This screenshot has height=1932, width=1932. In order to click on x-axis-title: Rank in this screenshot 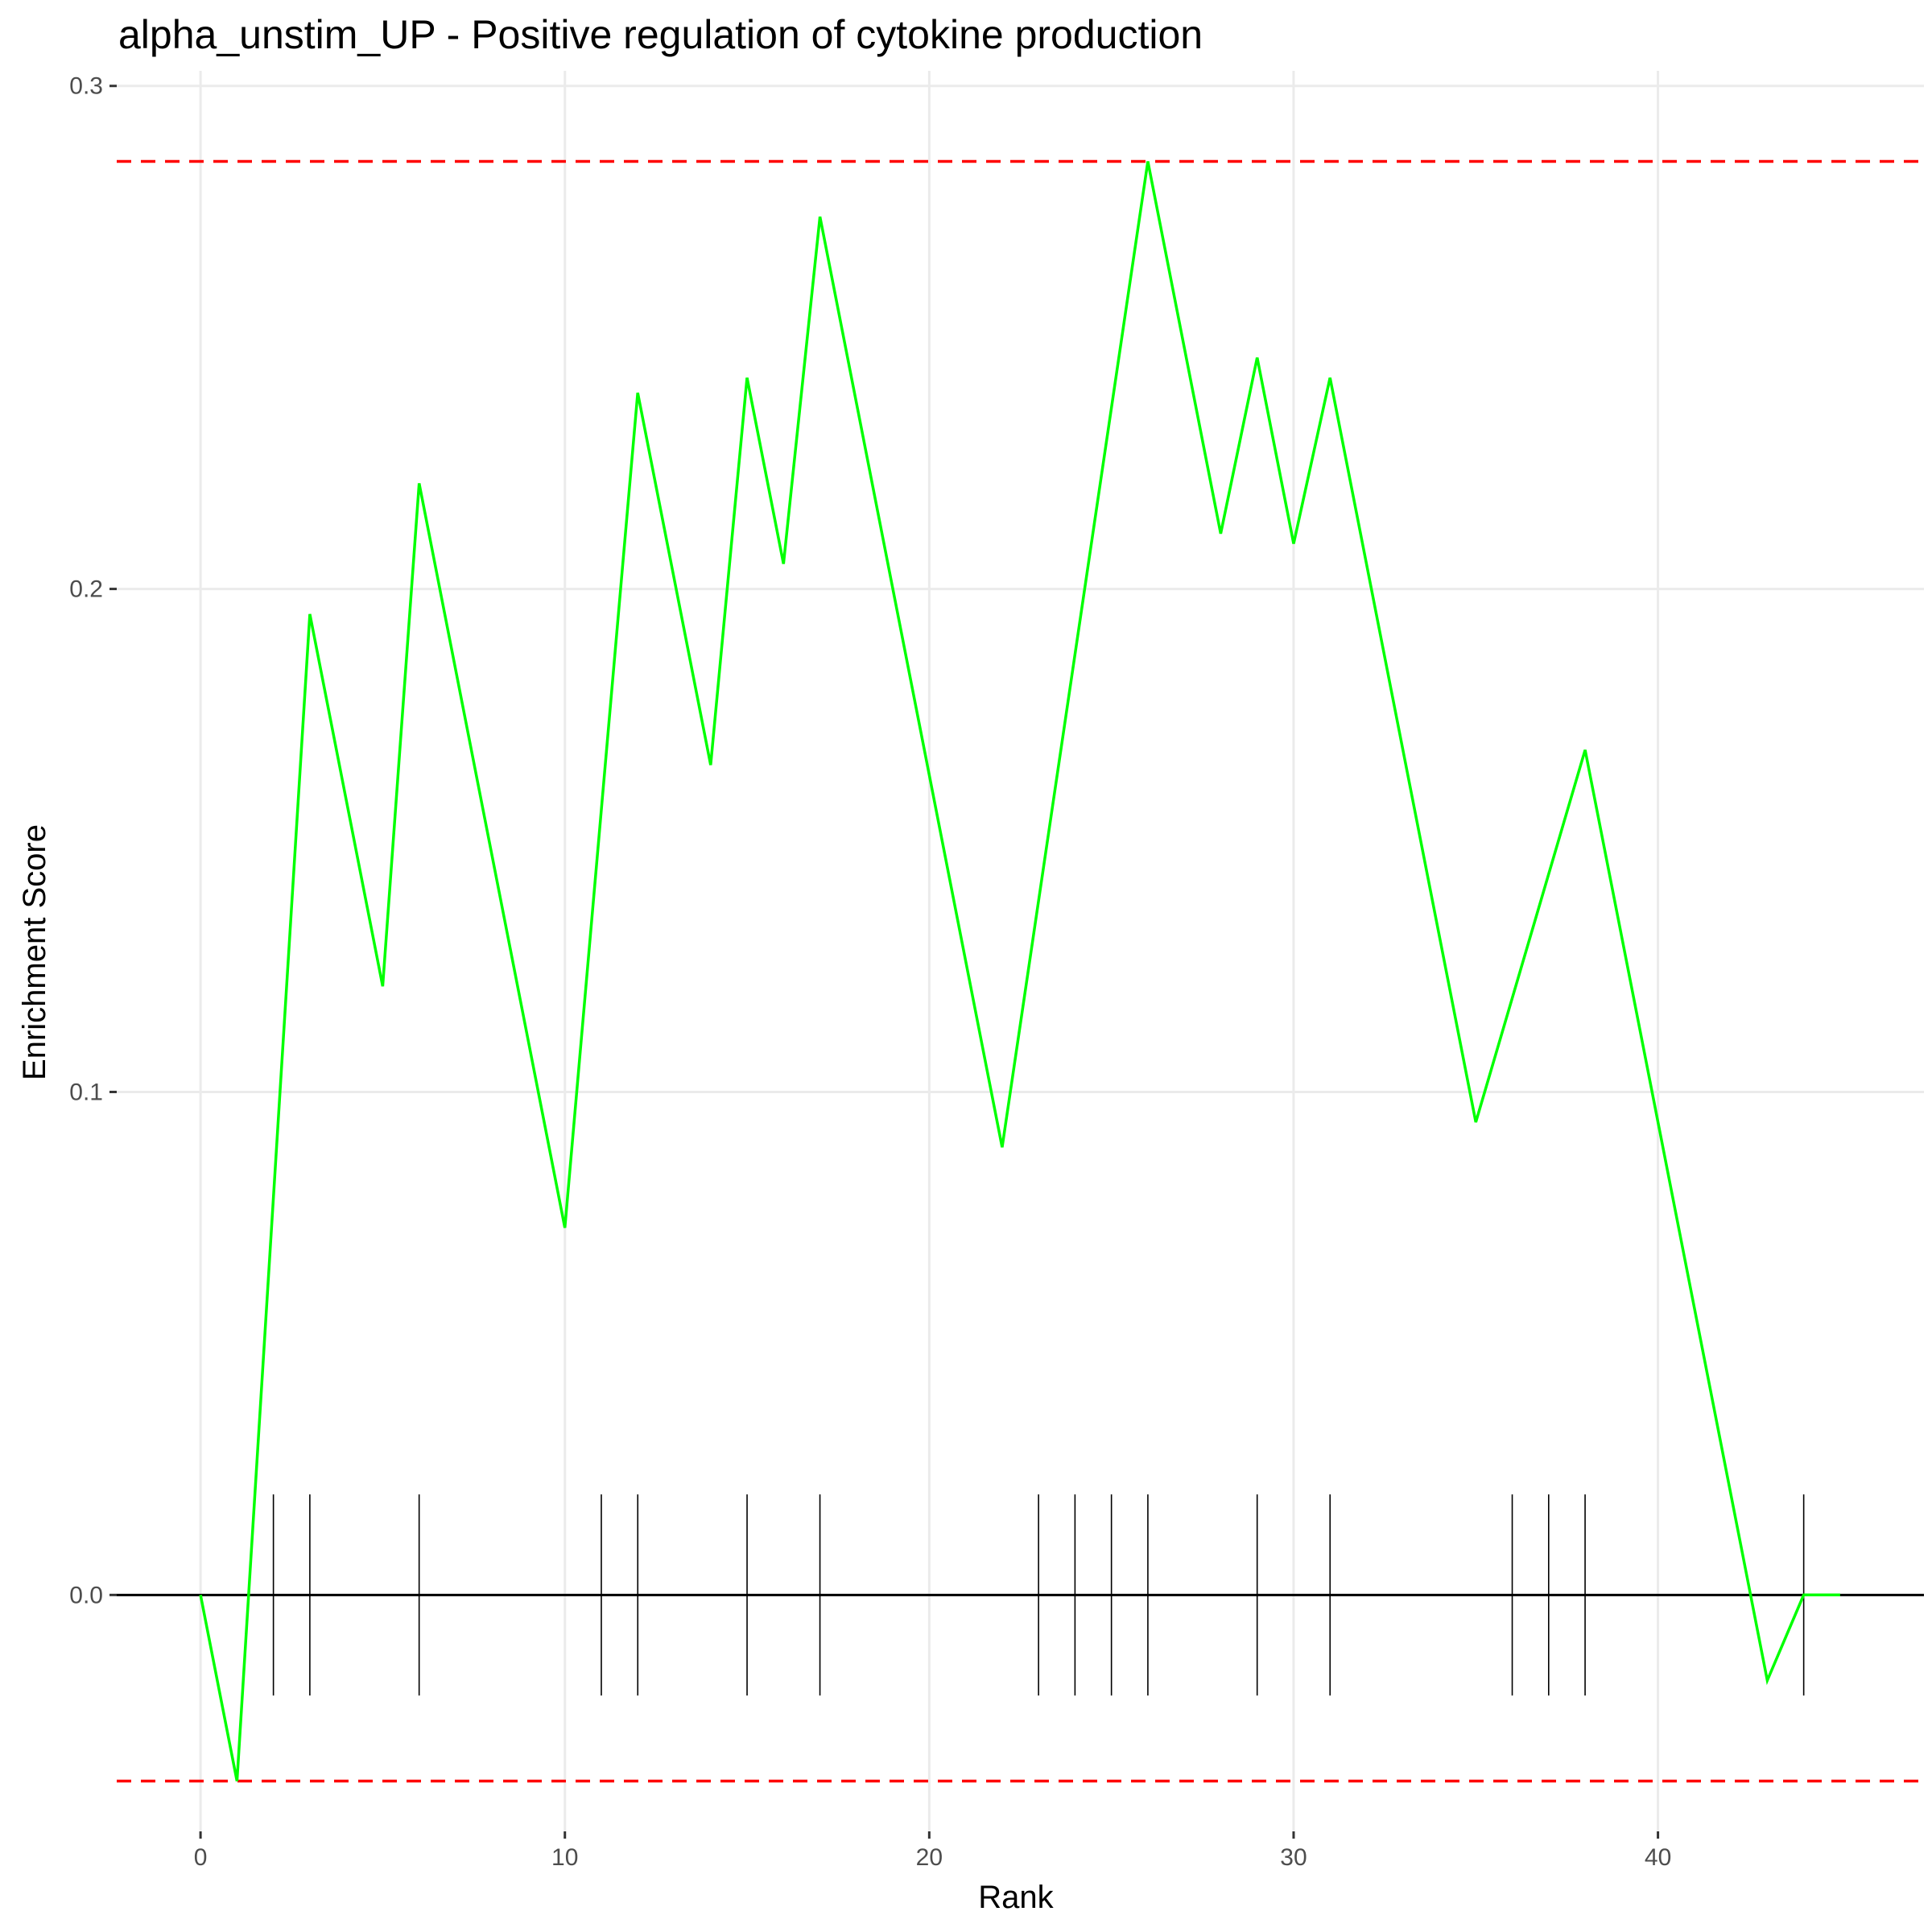, I will do `click(1016, 1897)`.